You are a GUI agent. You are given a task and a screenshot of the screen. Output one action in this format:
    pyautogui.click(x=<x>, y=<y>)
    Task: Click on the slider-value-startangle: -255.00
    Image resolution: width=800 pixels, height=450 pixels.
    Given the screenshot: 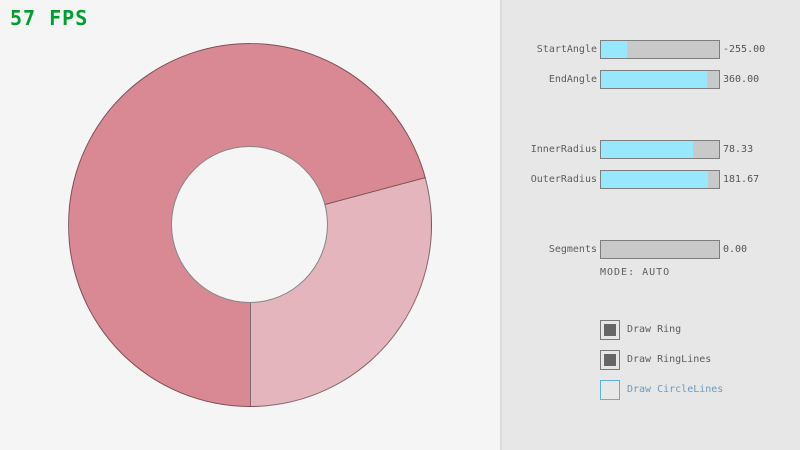 What is the action you would take?
    pyautogui.click(x=744, y=49)
    